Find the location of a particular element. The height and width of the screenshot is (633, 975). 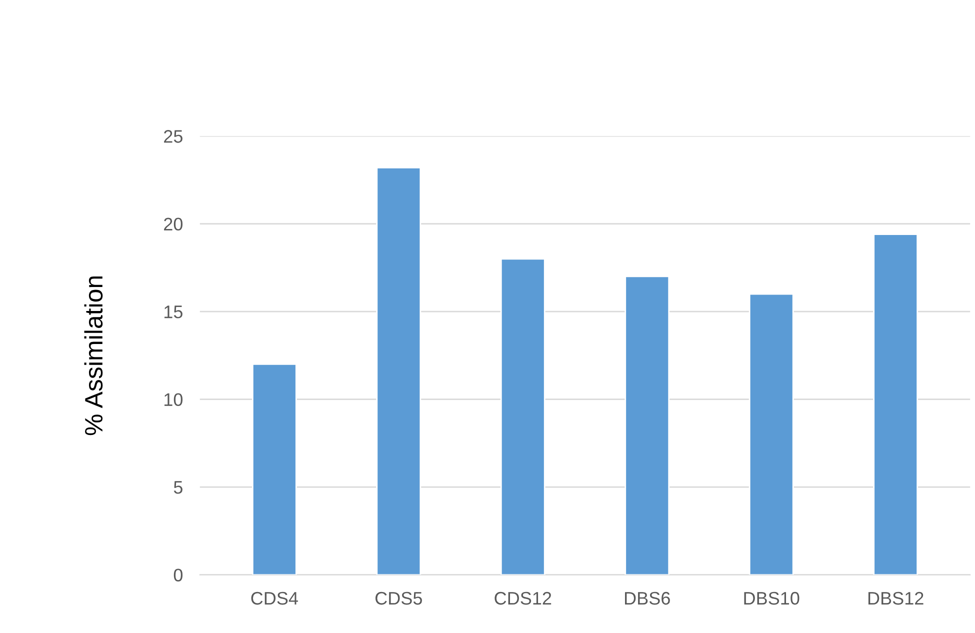

y-axis-title: % Assimilation is located at coordinates (93, 356).